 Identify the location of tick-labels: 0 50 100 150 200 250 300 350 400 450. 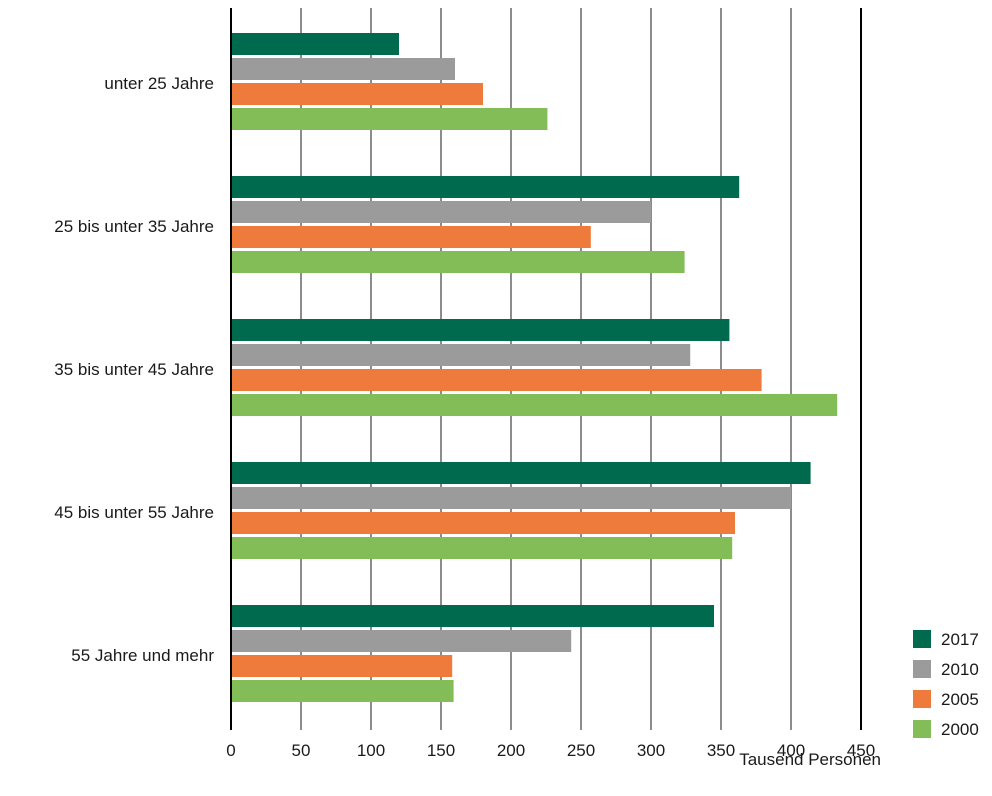
(550, 750).